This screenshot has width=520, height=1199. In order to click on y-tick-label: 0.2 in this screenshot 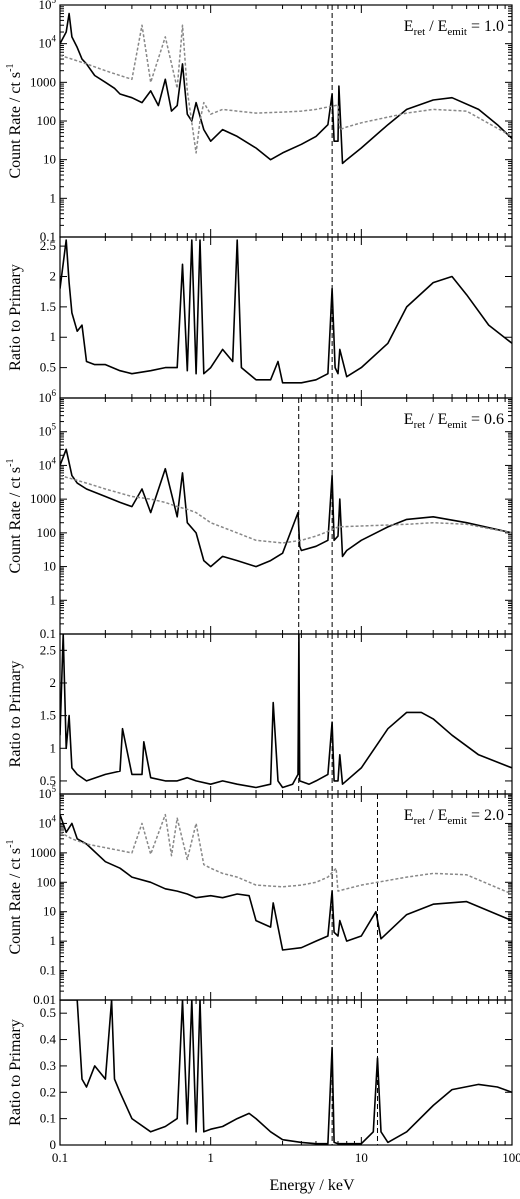, I will do `click(48, 1091)`.